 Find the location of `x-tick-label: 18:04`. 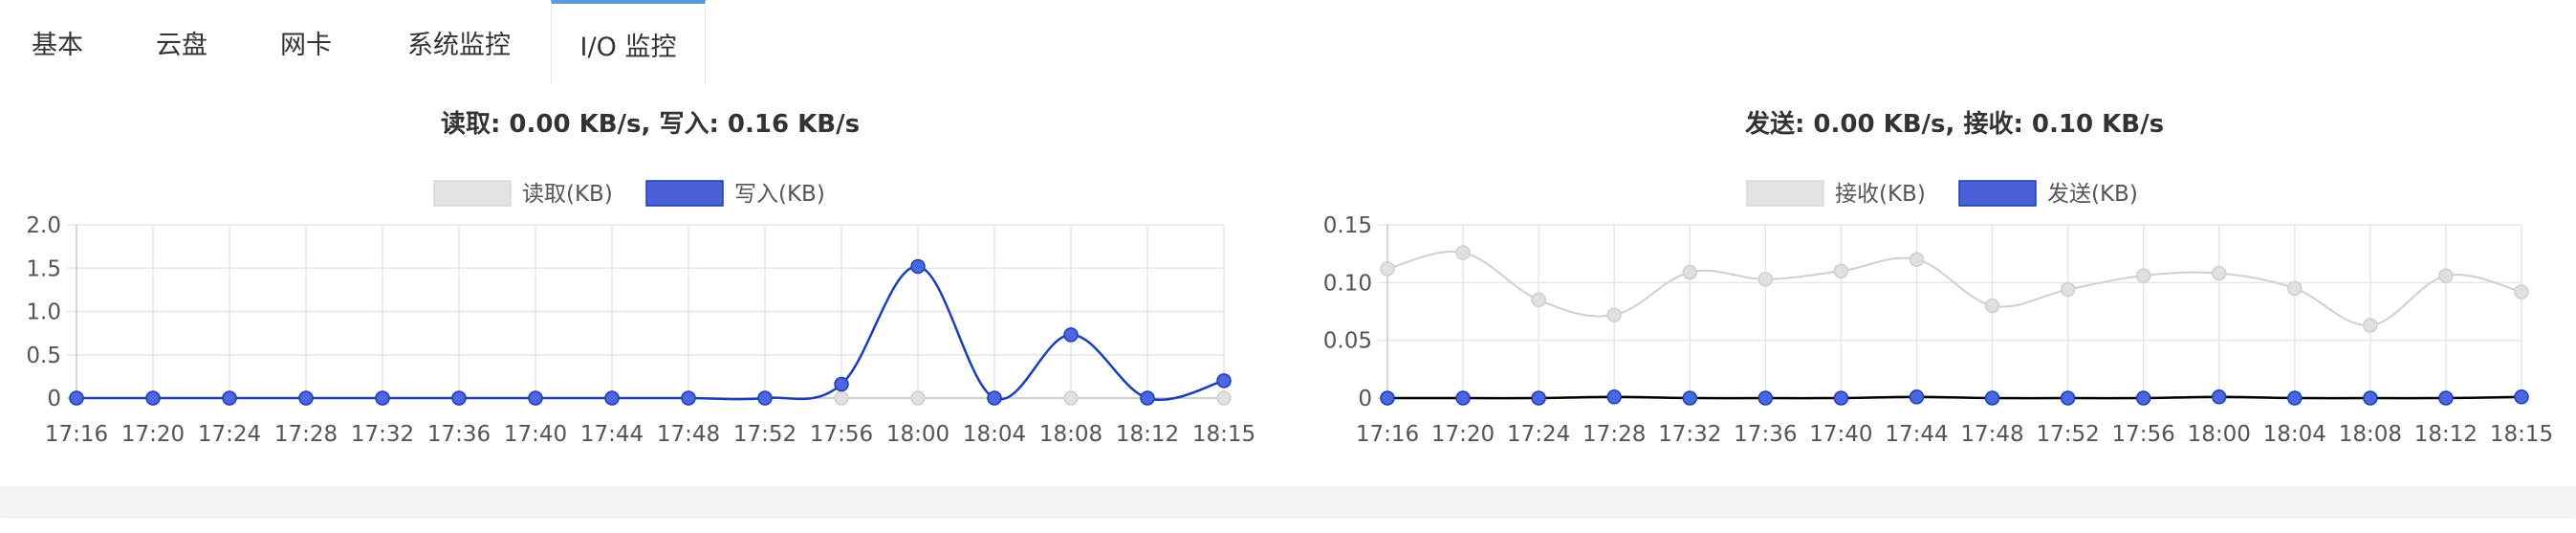

x-tick-label: 18:04 is located at coordinates (994, 434).